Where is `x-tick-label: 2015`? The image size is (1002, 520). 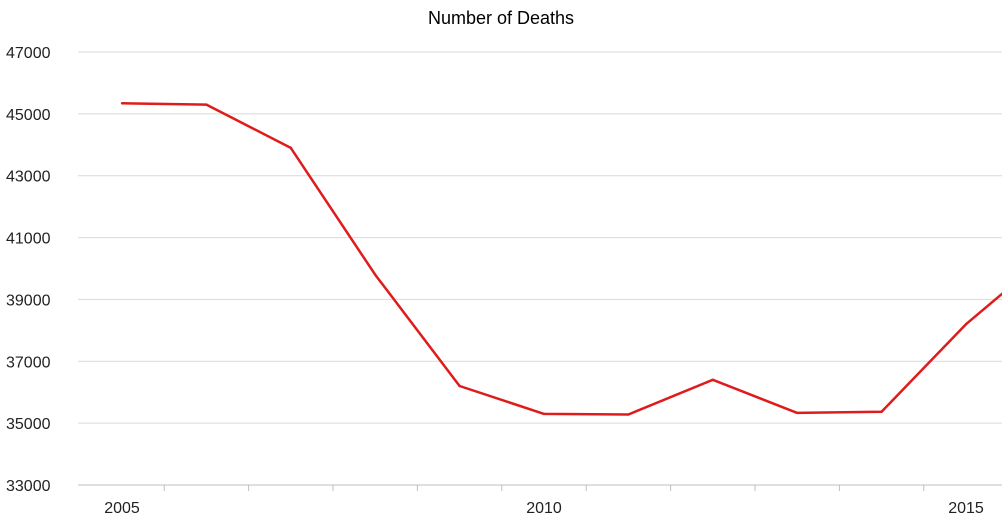 x-tick-label: 2015 is located at coordinates (966, 508).